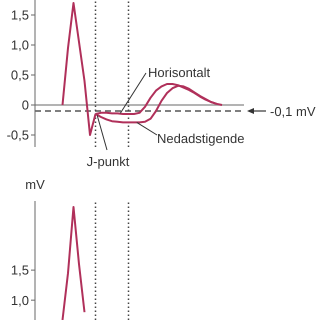 Image resolution: width=320 pixels, height=320 pixels. What do you see at coordinates (108, 161) in the screenshot?
I see `text: J-punkt` at bounding box center [108, 161].